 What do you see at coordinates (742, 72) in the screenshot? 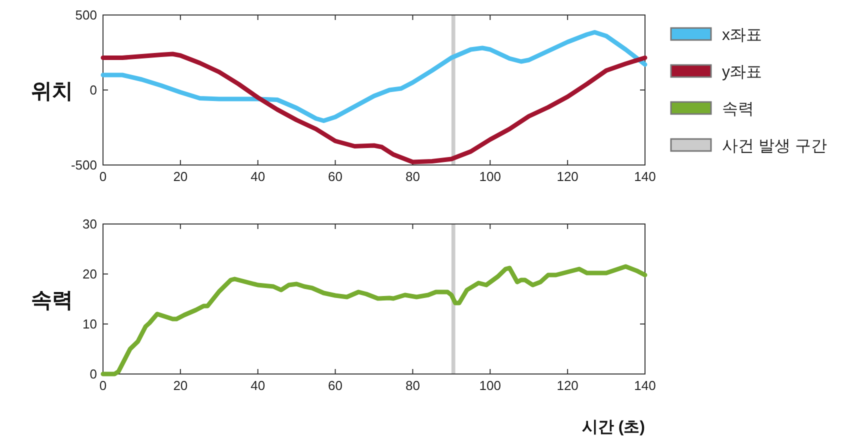
I see `legend-label: y좌표` at bounding box center [742, 72].